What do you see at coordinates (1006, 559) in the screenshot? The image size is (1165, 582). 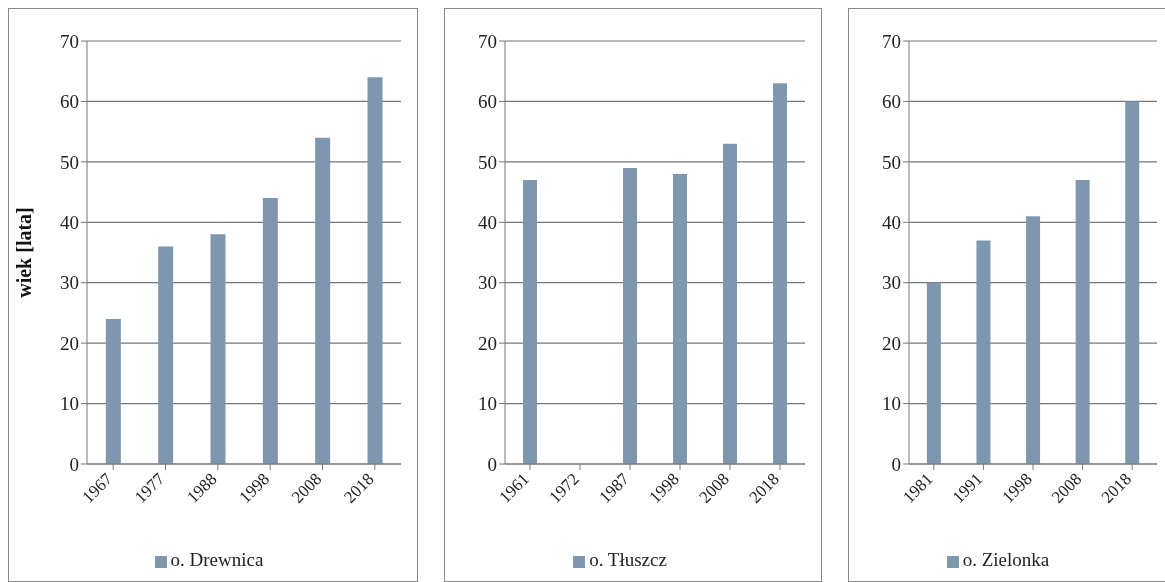 I see `legend-label: o. Zielonka` at bounding box center [1006, 559].